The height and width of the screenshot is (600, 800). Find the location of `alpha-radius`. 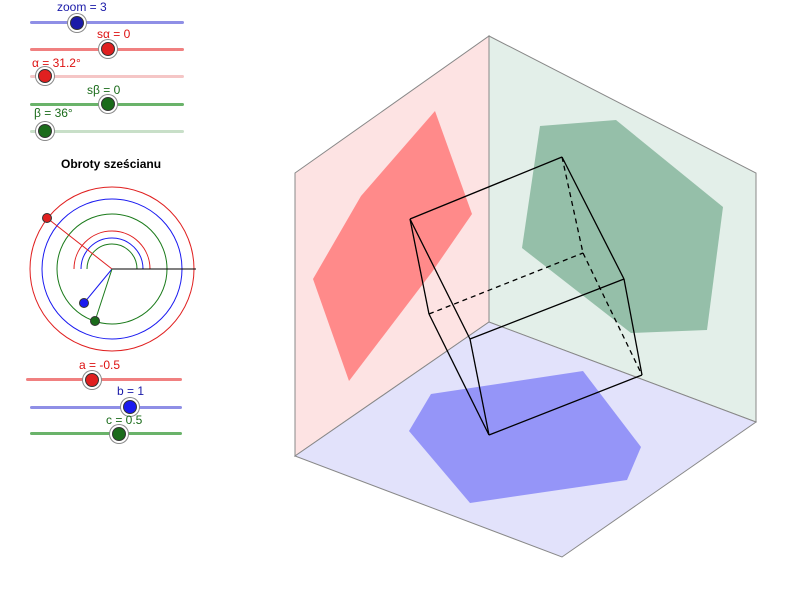

alpha-radius is located at coordinates (79, 243).